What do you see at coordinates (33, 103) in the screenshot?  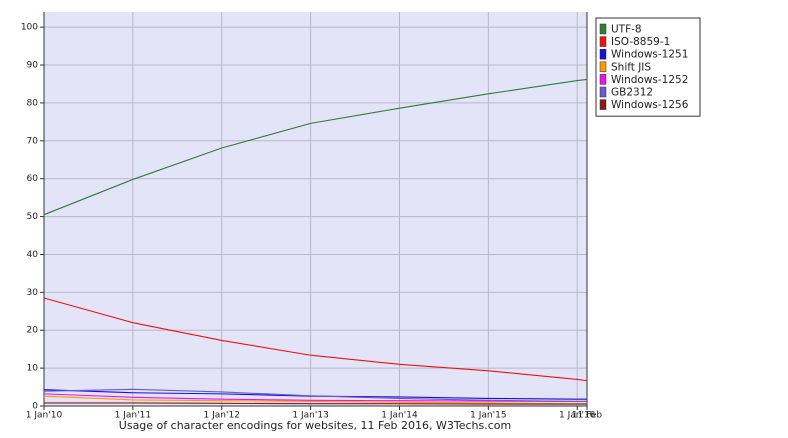 I see `y-tick-label: 80` at bounding box center [33, 103].